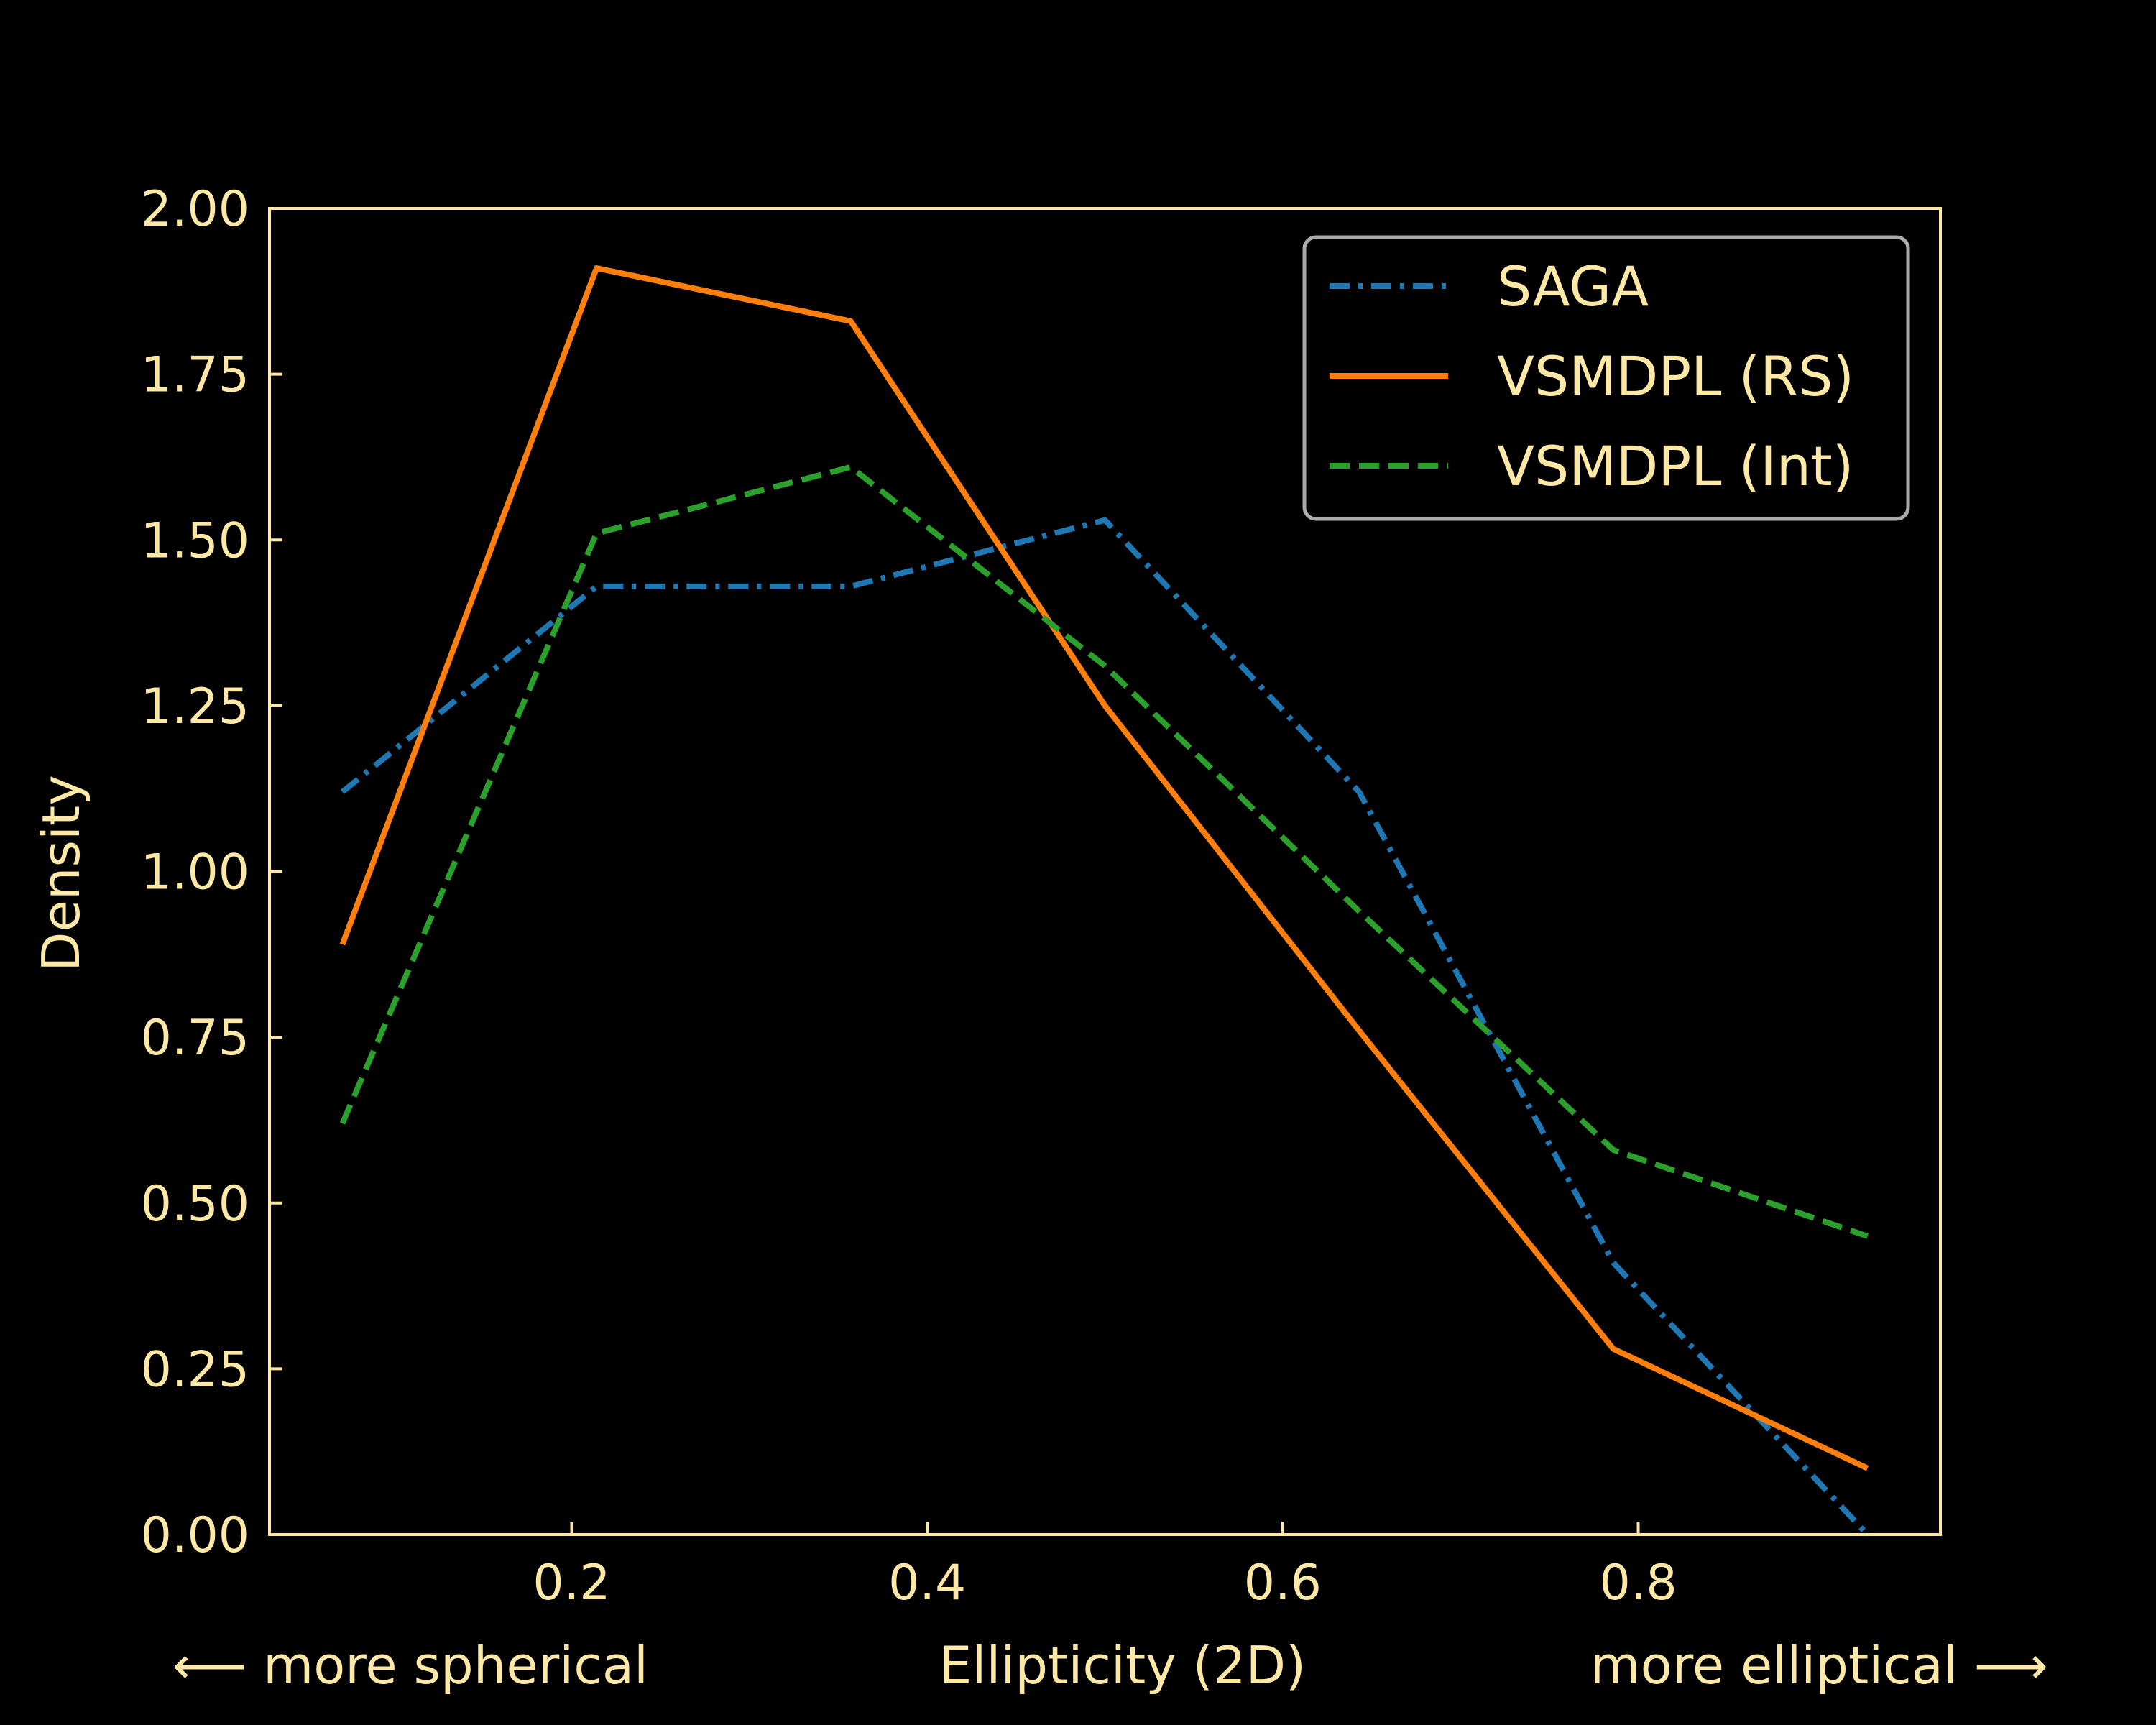 This screenshot has width=2156, height=1725. What do you see at coordinates (195, 706) in the screenshot?
I see `y-tick-label: 1.25` at bounding box center [195, 706].